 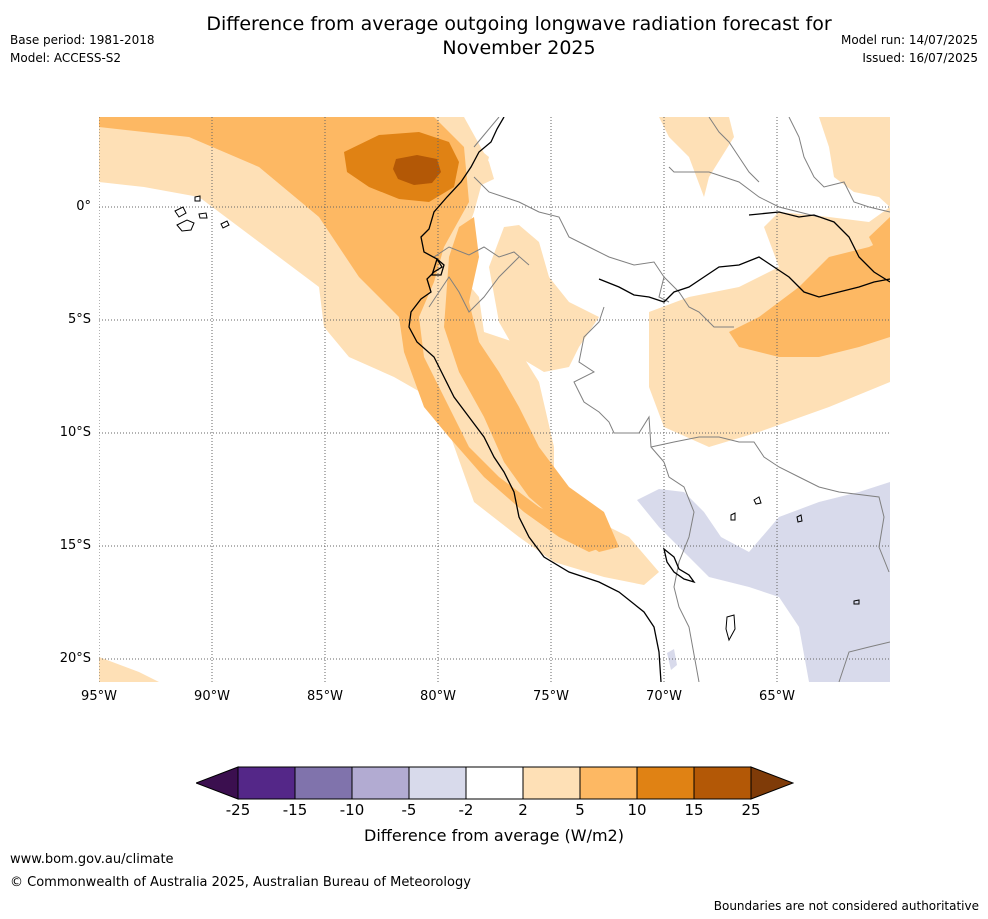 What do you see at coordinates (580, 810) in the screenshot?
I see `colorbar-tick-5: 5` at bounding box center [580, 810].